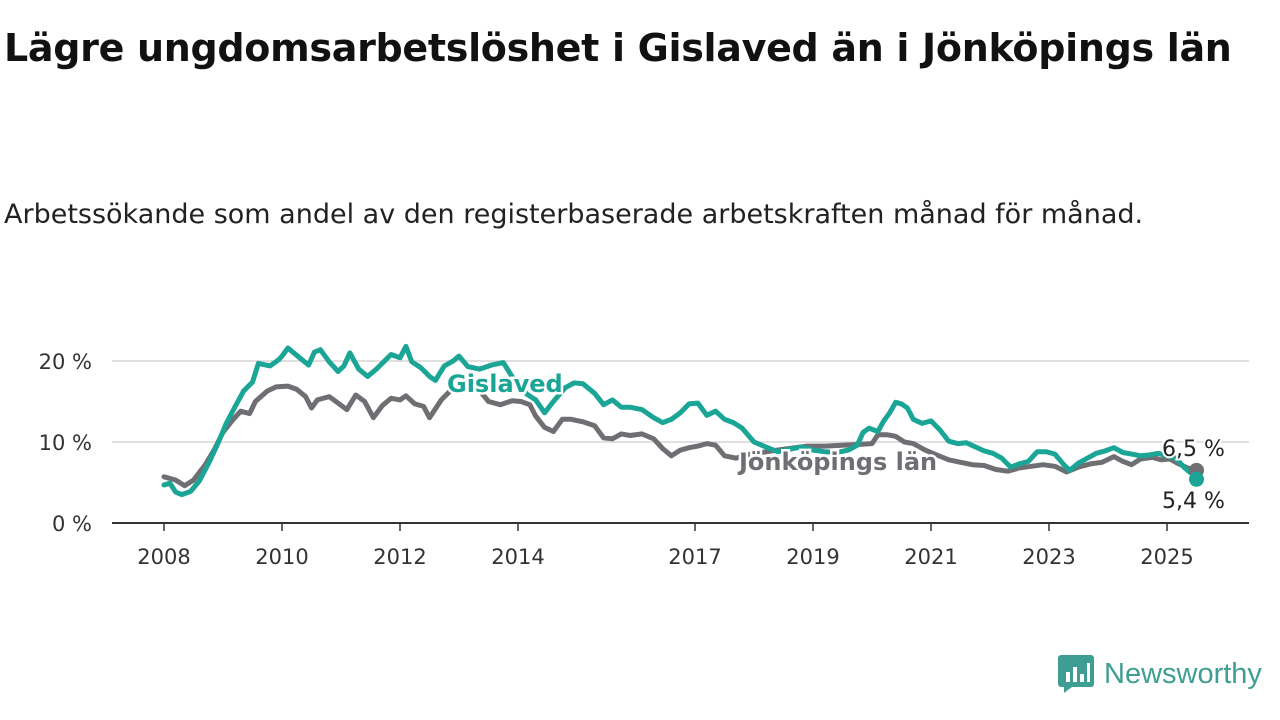 The image size is (1280, 720). Describe the element at coordinates (837, 462) in the screenshot. I see `series-label-jonkopings-lan: Jönköpings län` at that location.